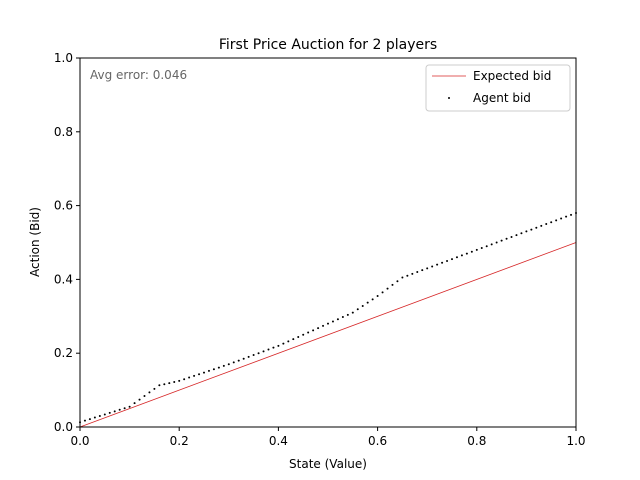 The height and width of the screenshot is (480, 640). I want to click on y-axis-label: Action (Bid), so click(35, 242).